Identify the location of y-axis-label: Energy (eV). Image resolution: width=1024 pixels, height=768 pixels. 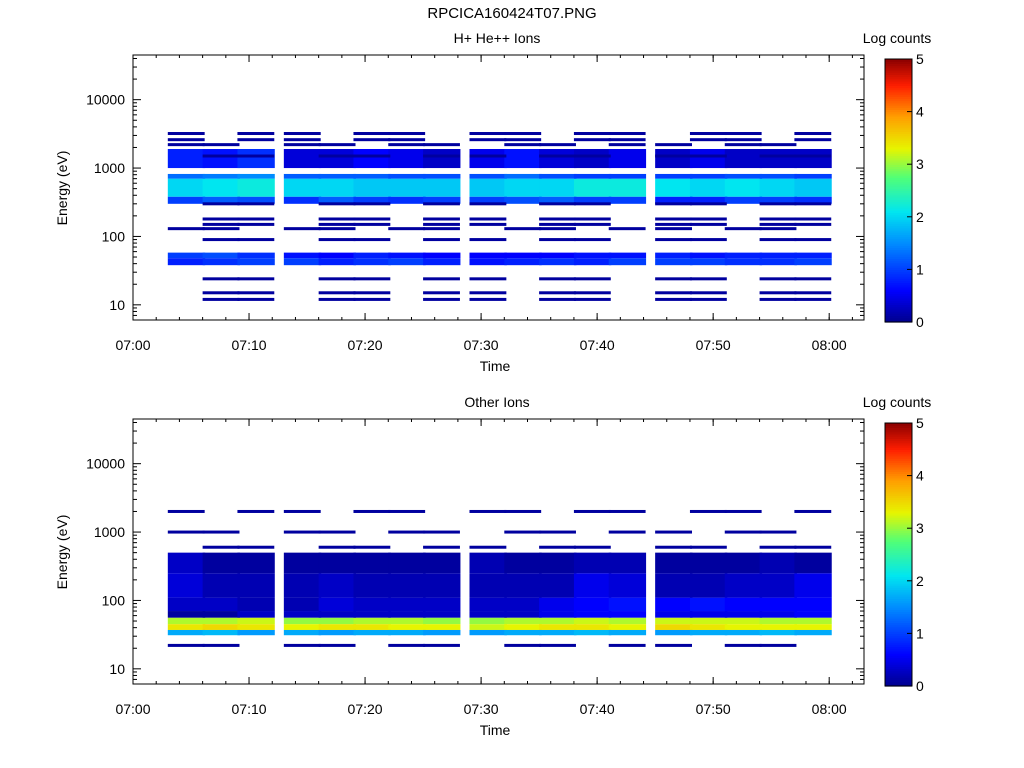
(62, 552).